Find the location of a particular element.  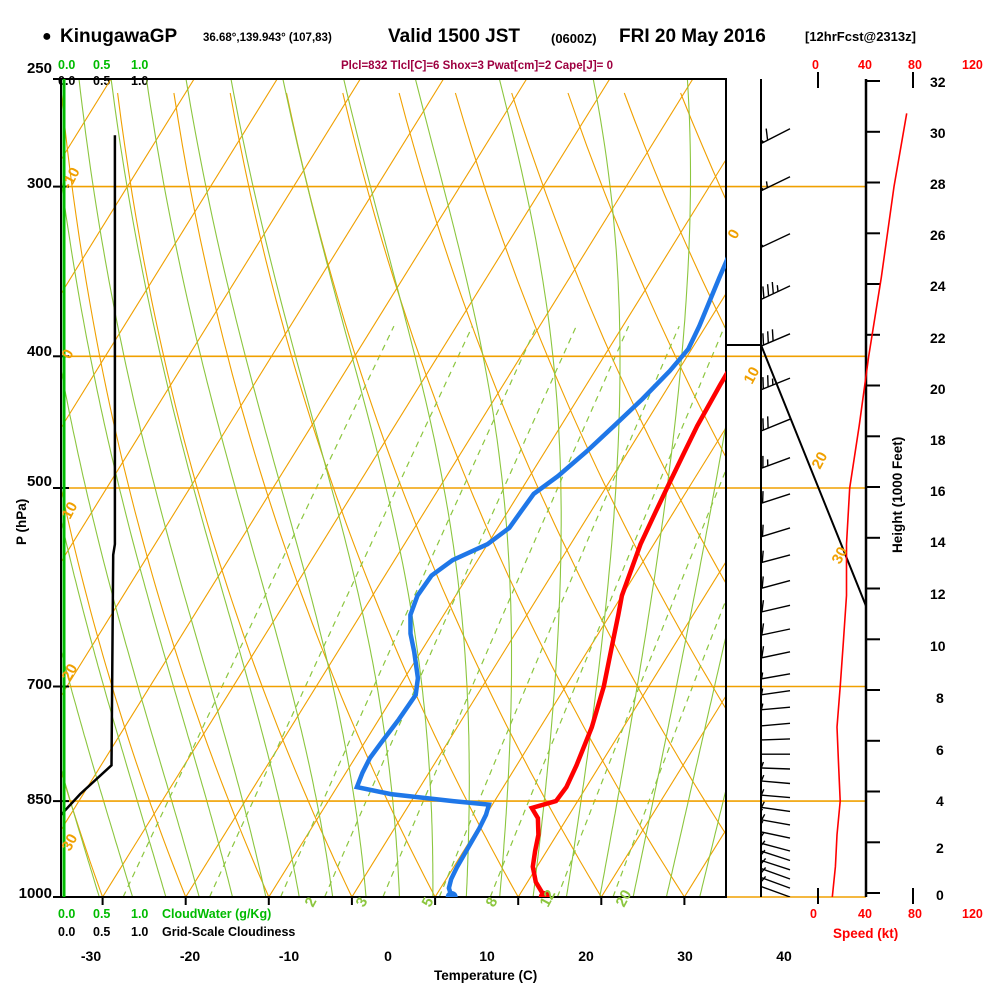

height-tick-32: 32 is located at coordinates (938, 82).